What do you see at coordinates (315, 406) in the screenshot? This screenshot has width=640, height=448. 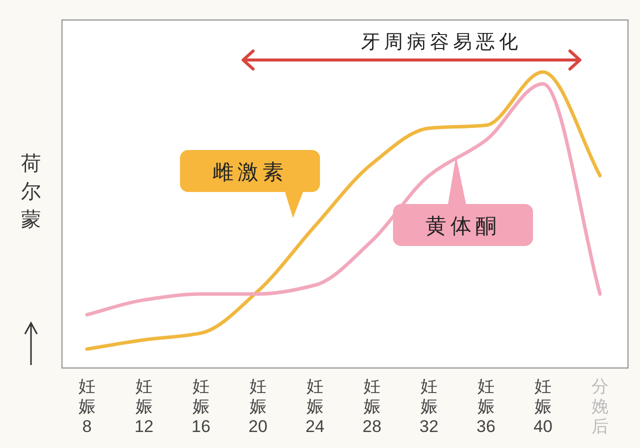 I see `x-tick-label: 妊娠24` at bounding box center [315, 406].